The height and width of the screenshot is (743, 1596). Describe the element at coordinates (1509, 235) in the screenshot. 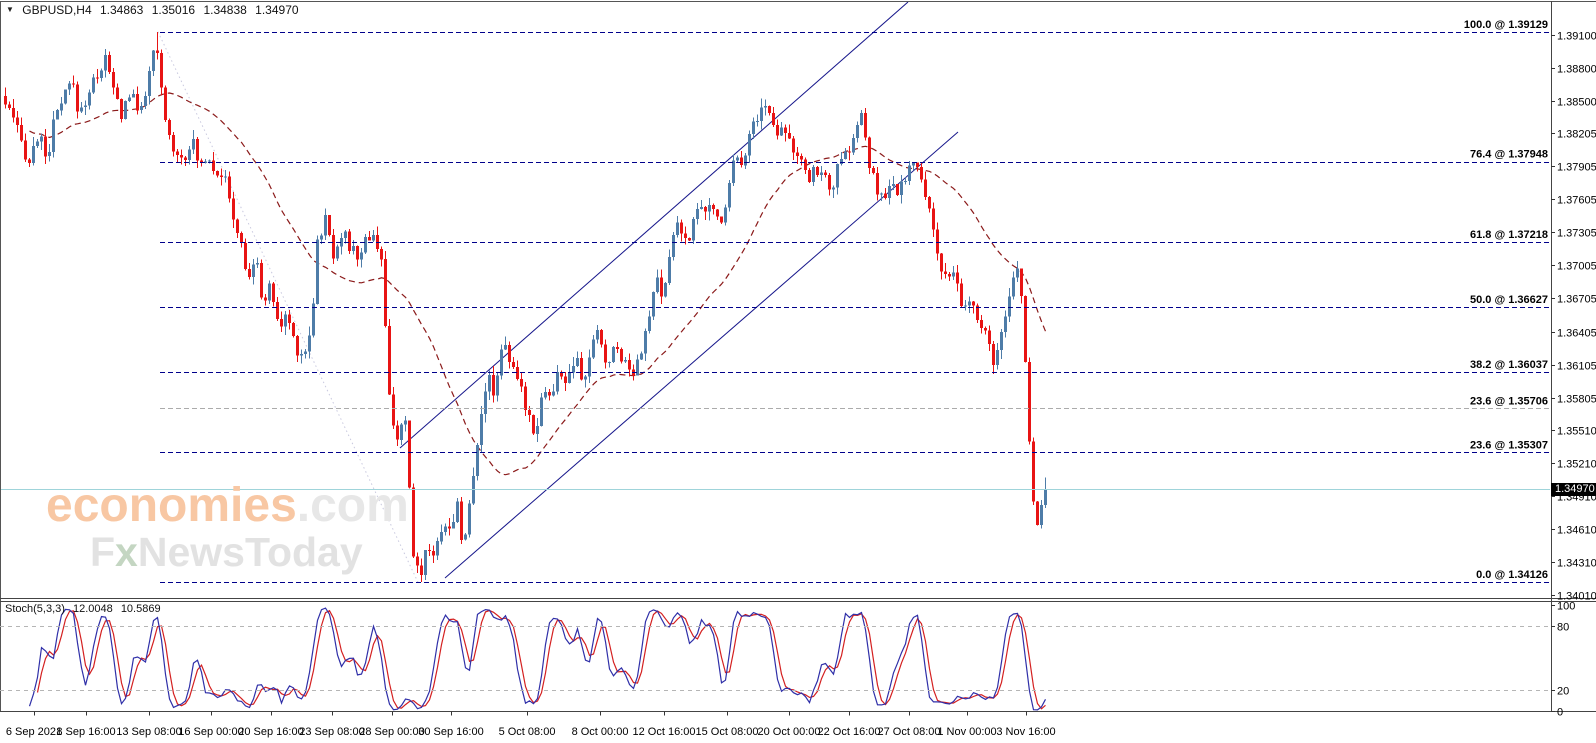

I see `fib-level-label: 61.8 @ 1.37218` at that location.